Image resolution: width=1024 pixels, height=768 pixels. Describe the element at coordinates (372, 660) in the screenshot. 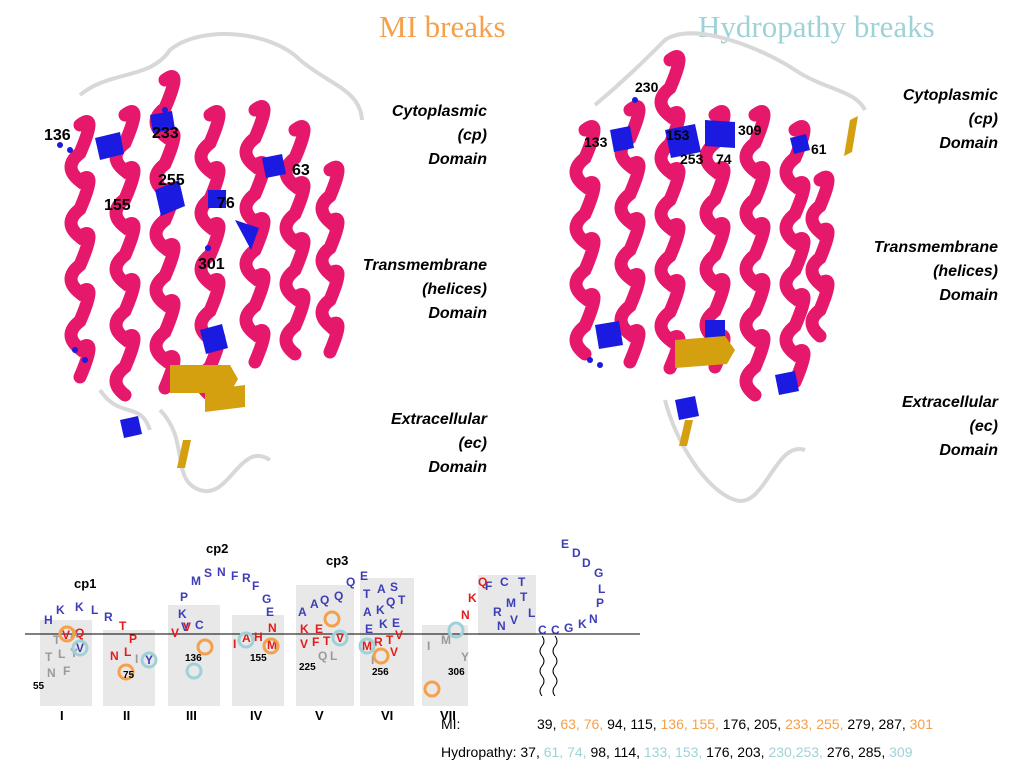

I see `svg-text: I` at that location.